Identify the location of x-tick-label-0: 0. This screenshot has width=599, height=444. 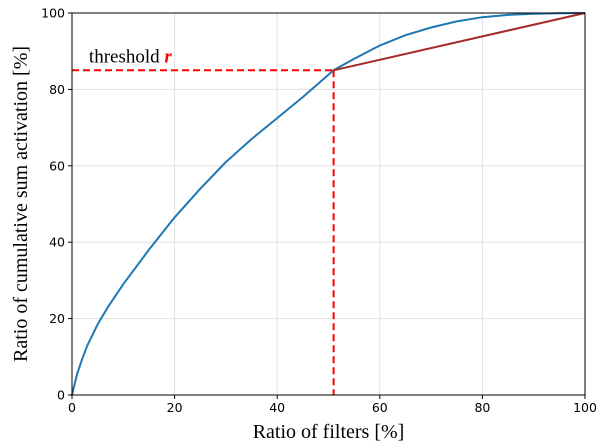
(72, 407).